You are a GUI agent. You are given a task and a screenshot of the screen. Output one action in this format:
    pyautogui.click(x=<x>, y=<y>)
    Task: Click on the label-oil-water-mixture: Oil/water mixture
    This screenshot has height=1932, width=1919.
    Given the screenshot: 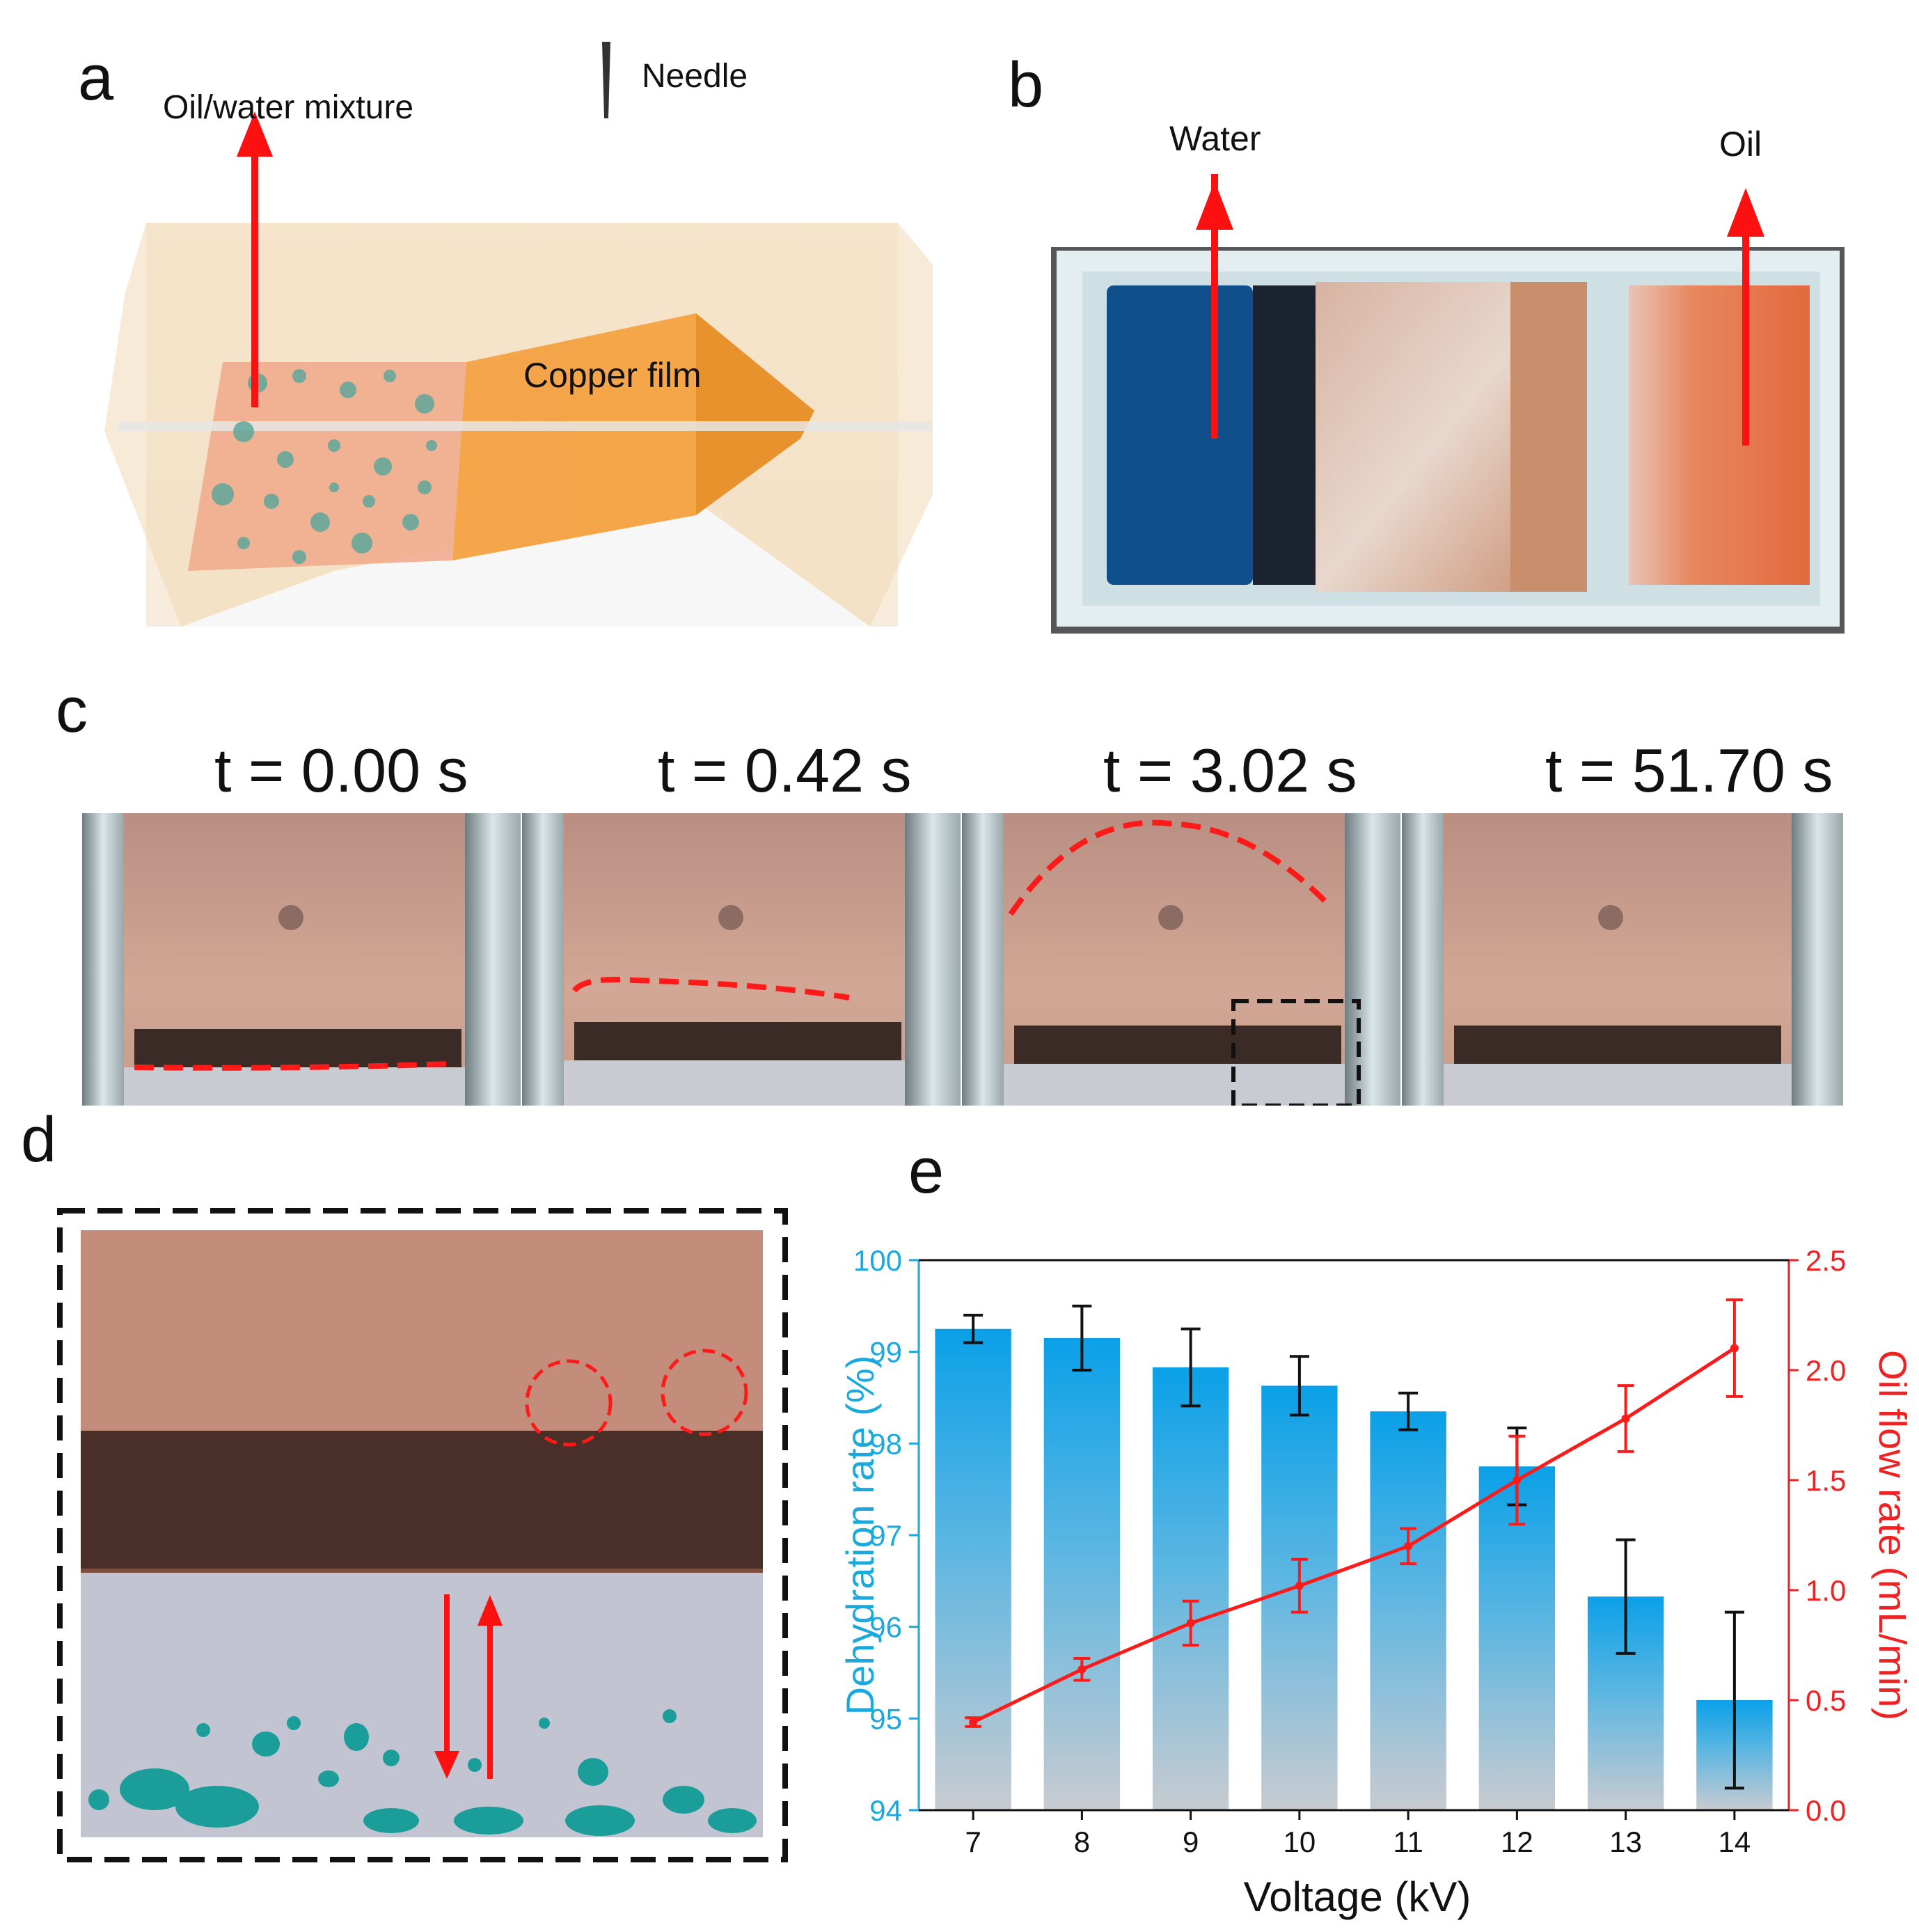 What is the action you would take?
    pyautogui.click(x=288, y=107)
    